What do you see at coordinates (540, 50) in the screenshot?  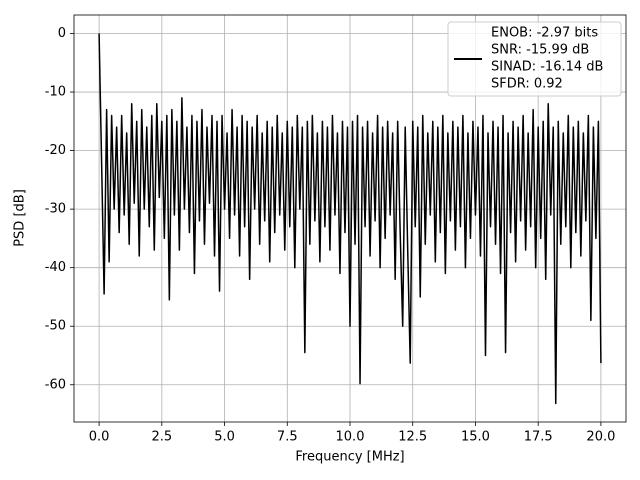 I see `legend-label: SNR: -15.99 dB` at bounding box center [540, 50].